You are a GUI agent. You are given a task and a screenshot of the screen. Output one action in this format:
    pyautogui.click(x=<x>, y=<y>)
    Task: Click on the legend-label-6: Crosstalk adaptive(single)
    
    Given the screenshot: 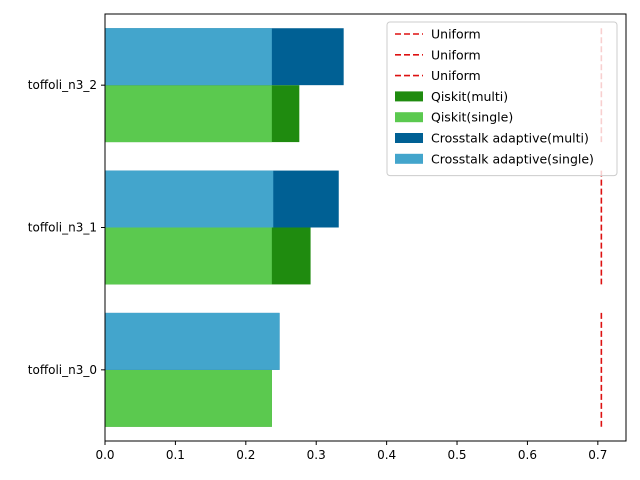 What is the action you would take?
    pyautogui.click(x=512, y=158)
    